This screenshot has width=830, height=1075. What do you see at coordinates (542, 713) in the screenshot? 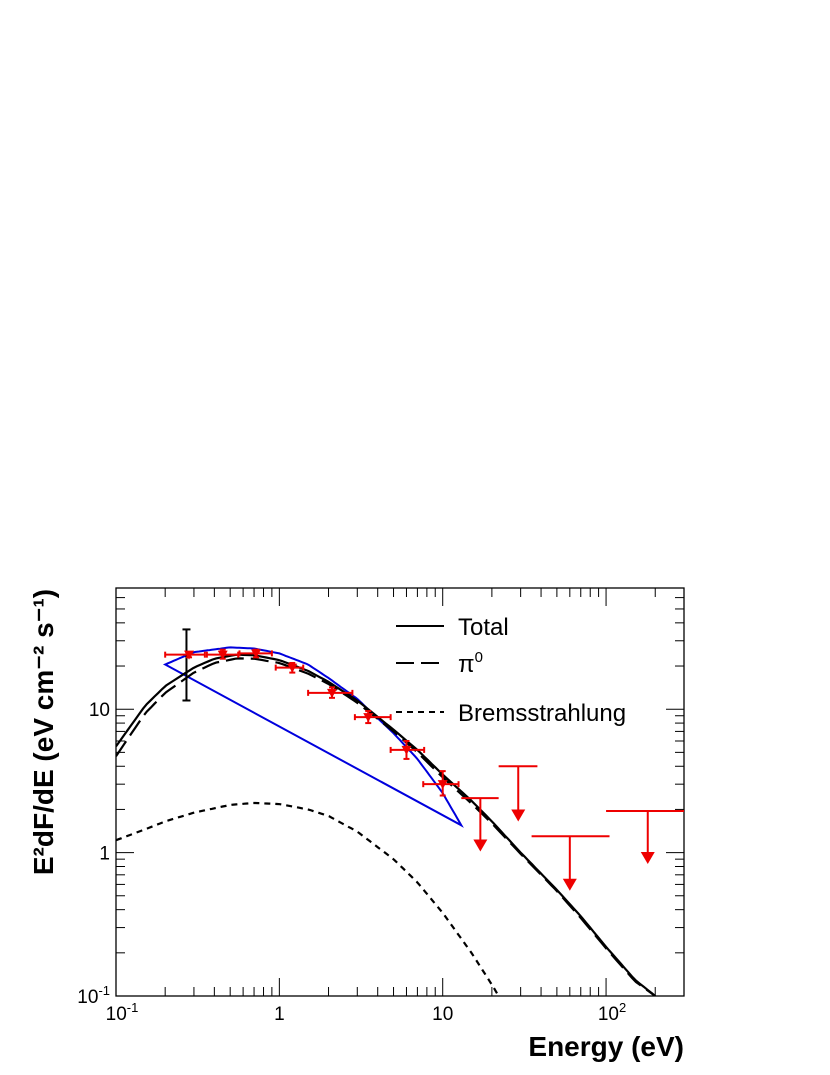
I see `legend-label: Bremsstrahlung` at bounding box center [542, 713].